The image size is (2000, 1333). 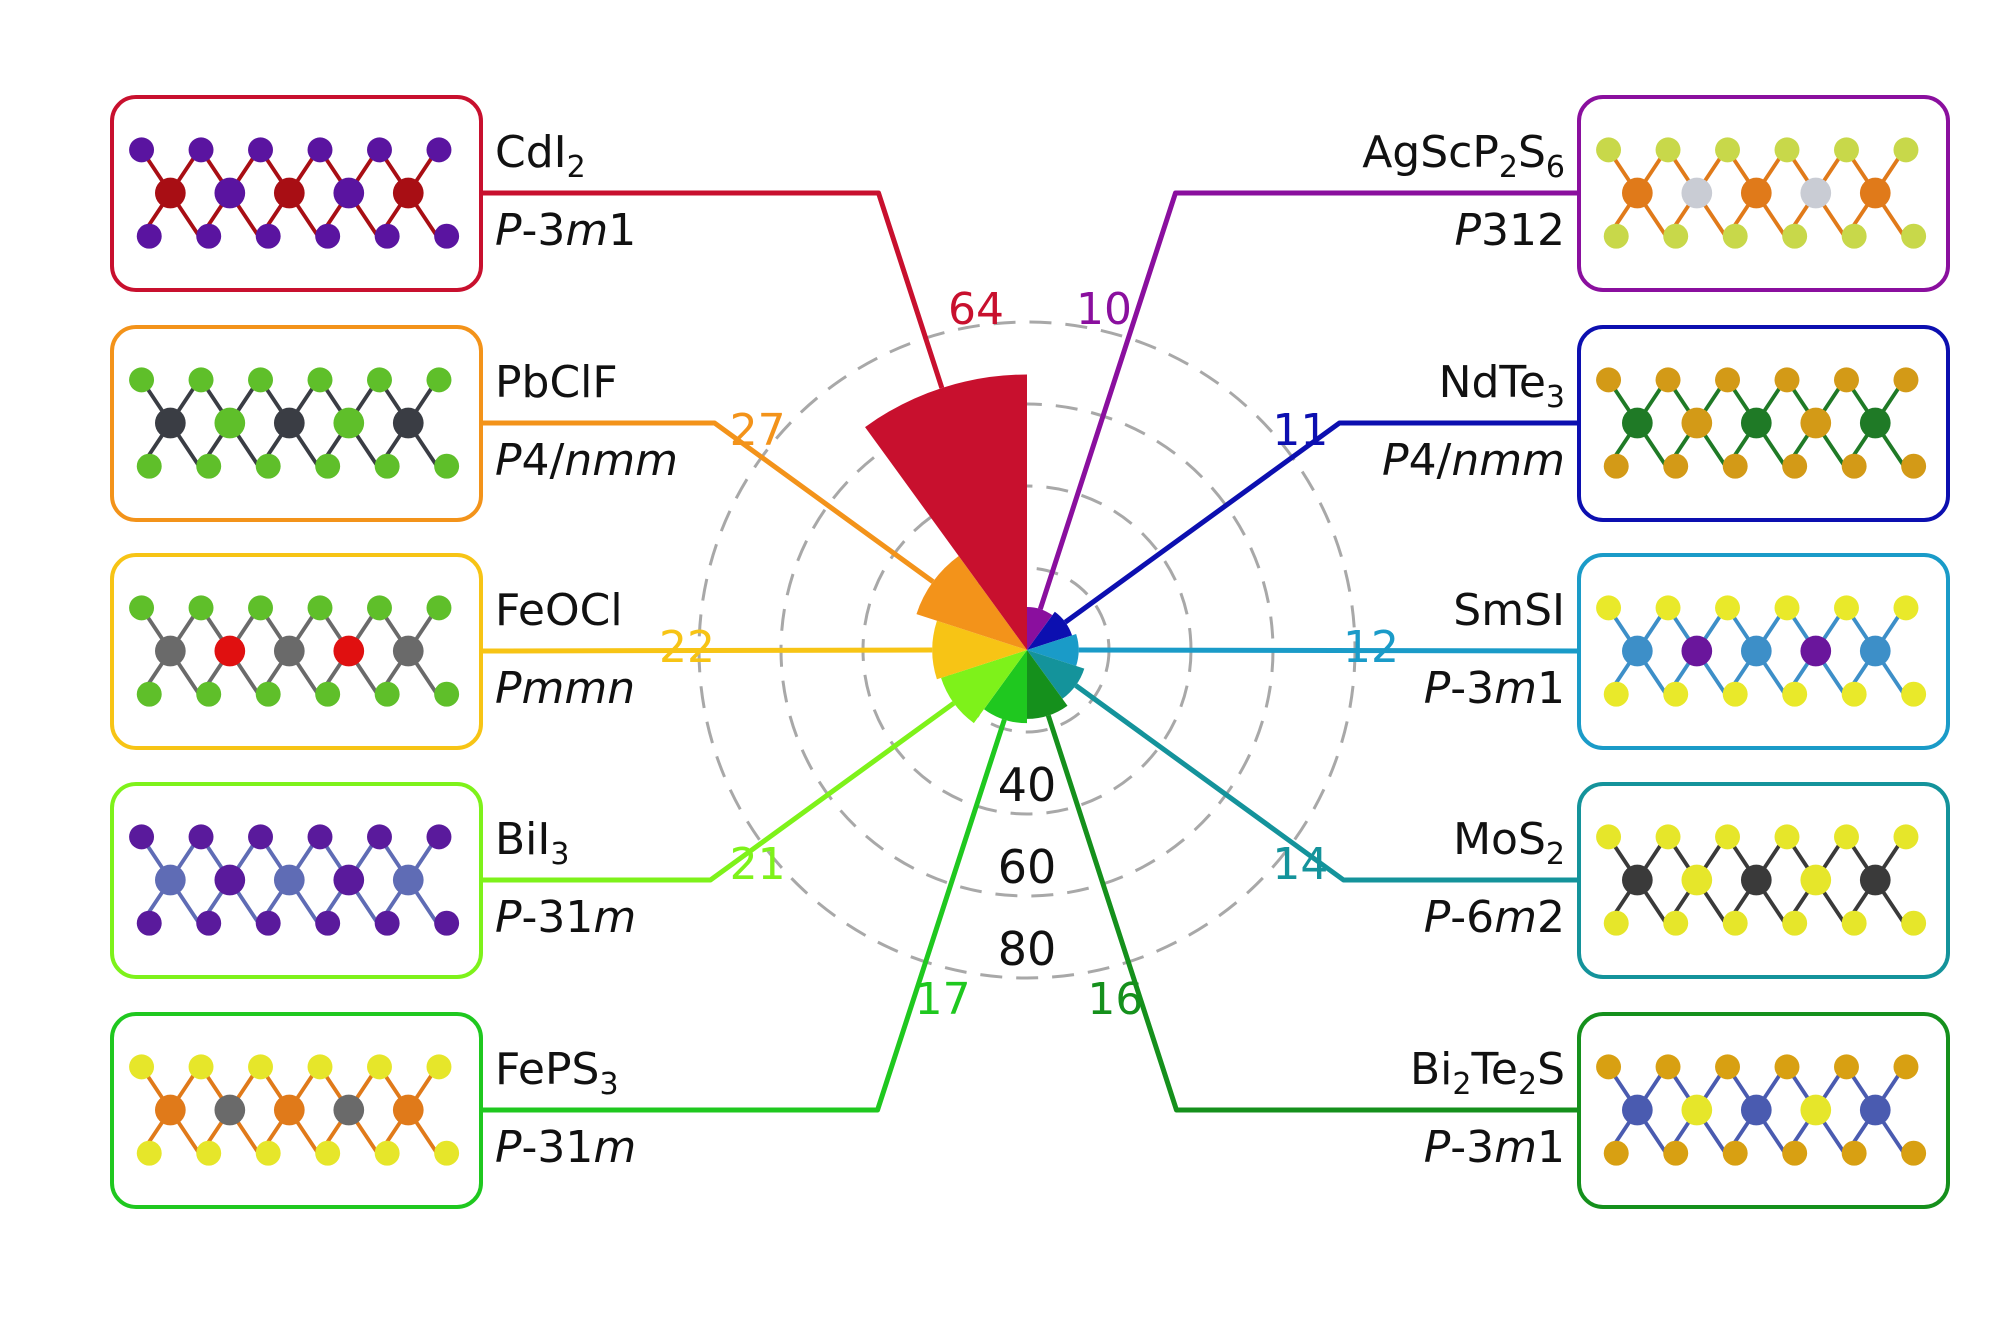 What do you see at coordinates (1431, 1069) in the screenshot?
I see `formula-part: Bi` at bounding box center [1431, 1069].